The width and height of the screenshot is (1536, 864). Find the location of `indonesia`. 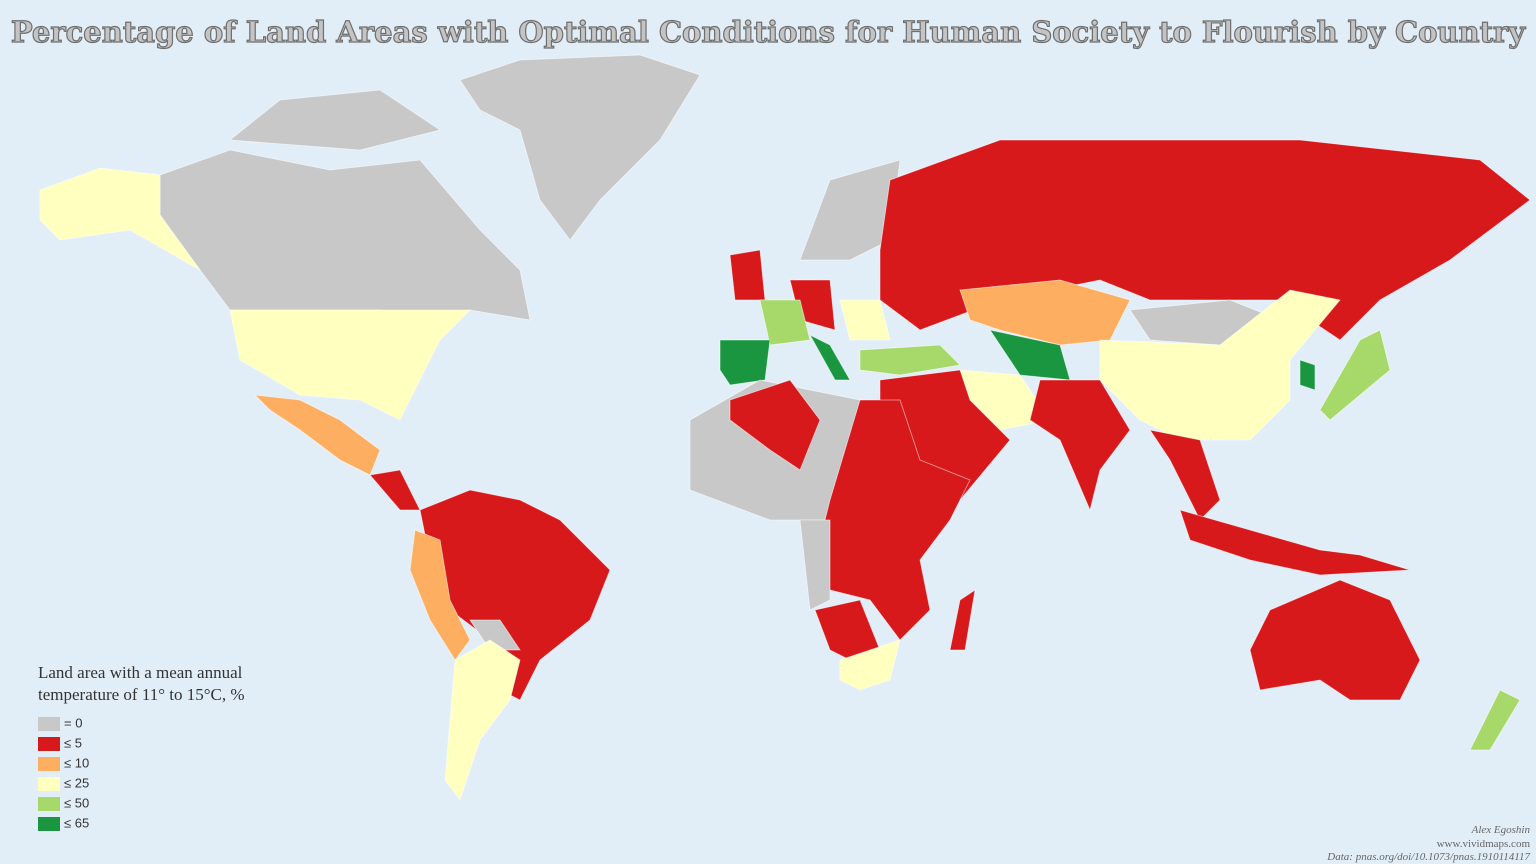

indonesia is located at coordinates (1295, 542).